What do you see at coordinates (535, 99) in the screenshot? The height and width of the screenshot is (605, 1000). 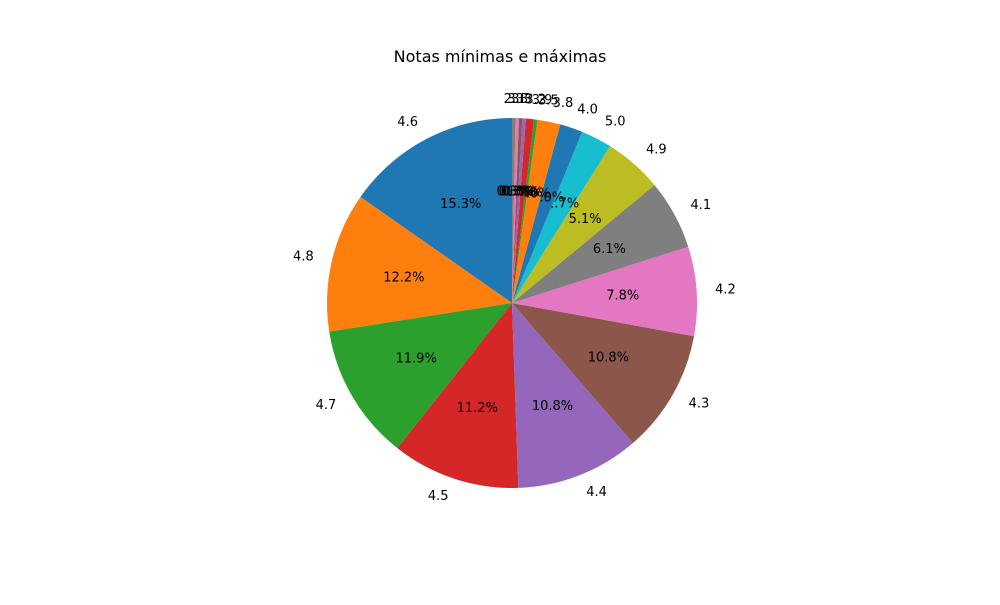 I see `slice-label: 3.2` at bounding box center [535, 99].